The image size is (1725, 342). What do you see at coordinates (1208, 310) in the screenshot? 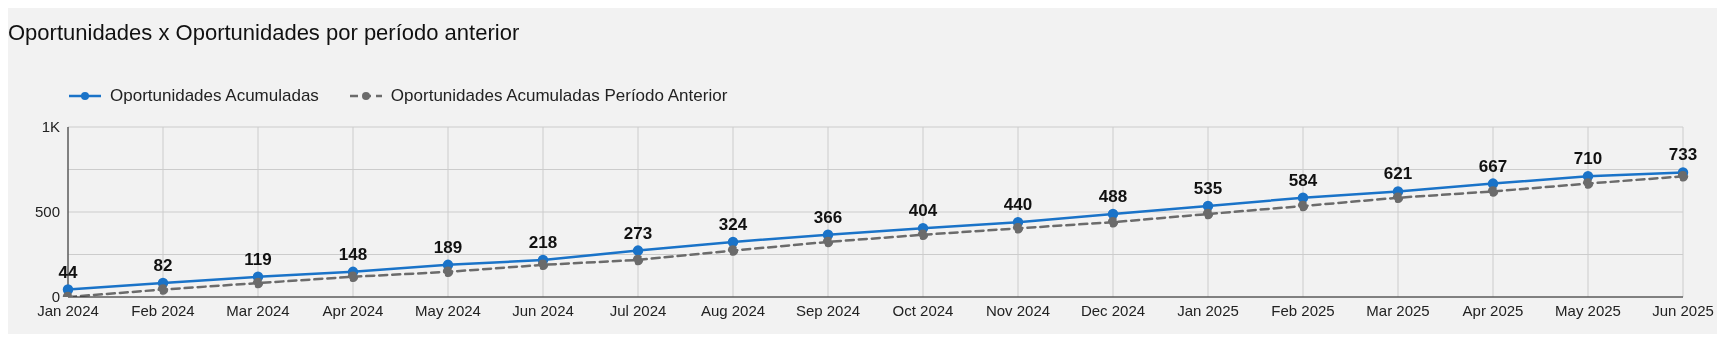
I see `x-tick-label: Jan 2025` at bounding box center [1208, 310].